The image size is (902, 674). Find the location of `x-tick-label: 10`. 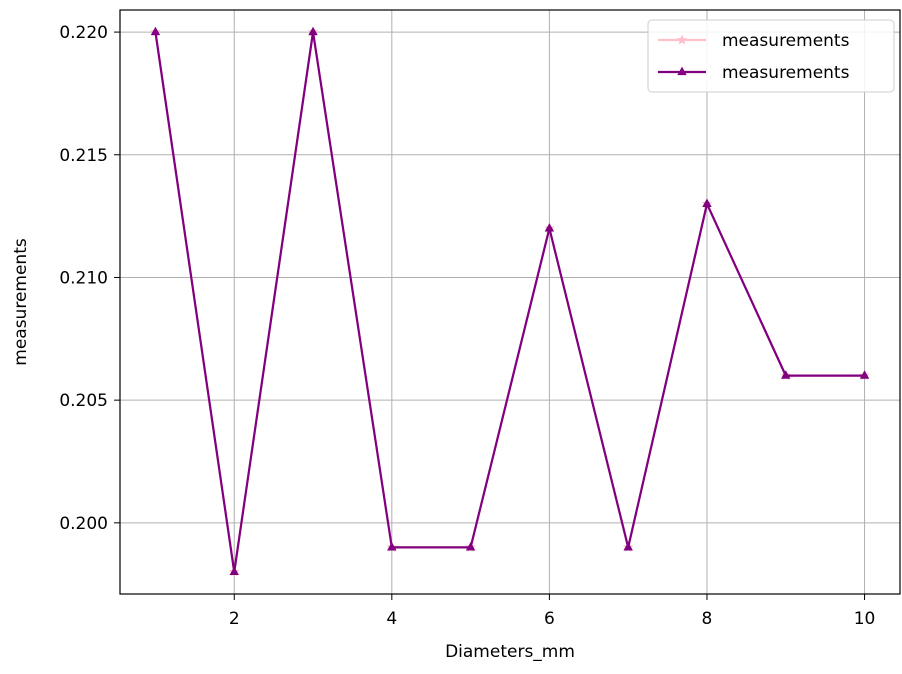

x-tick-label: 10 is located at coordinates (865, 619).